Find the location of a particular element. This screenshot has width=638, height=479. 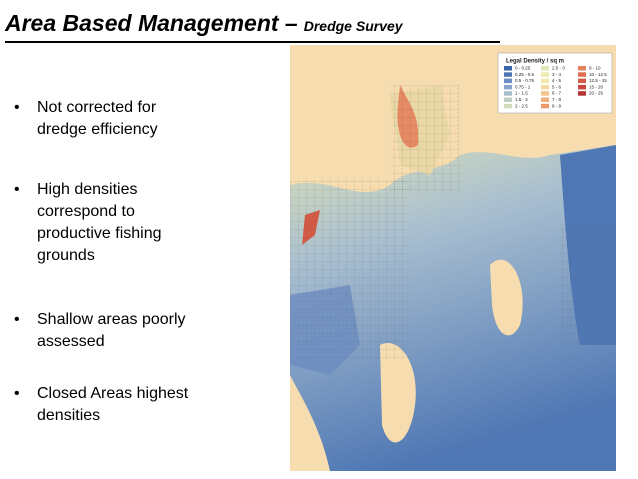

legend-title: Legal Density / sq m is located at coordinates (535, 62).